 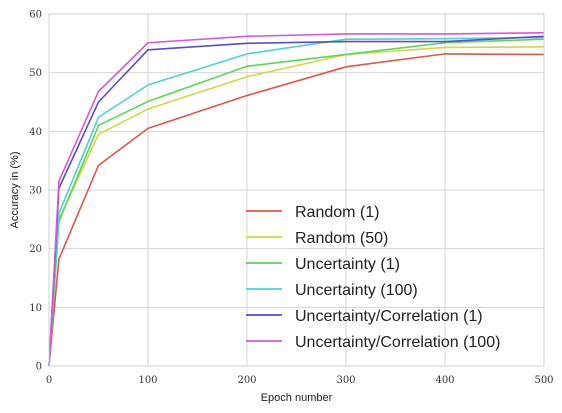 What do you see at coordinates (147, 380) in the screenshot?
I see `x-tick-label: 100` at bounding box center [147, 380].